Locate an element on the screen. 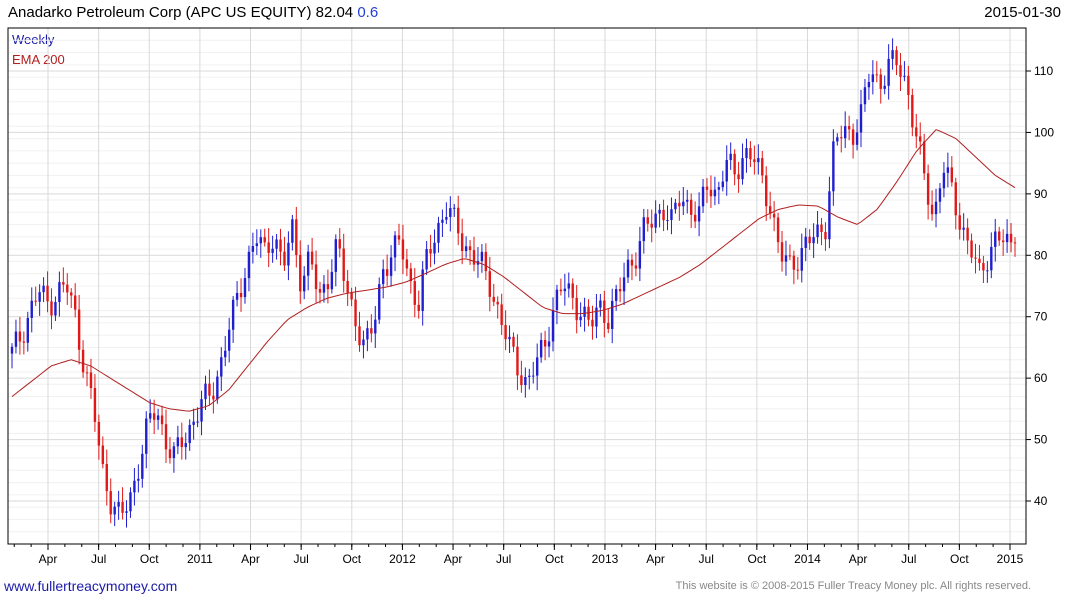  y-tick-label: 70 is located at coordinates (1041, 317).